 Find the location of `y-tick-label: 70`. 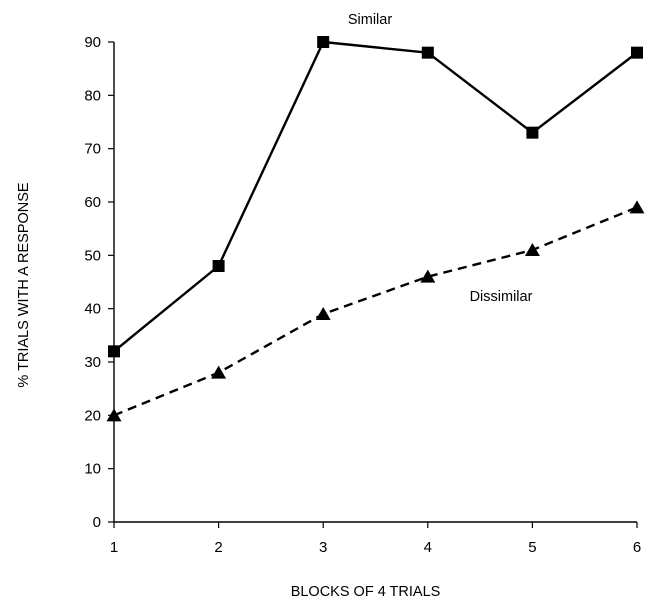

y-tick-label: 70 is located at coordinates (92, 149).